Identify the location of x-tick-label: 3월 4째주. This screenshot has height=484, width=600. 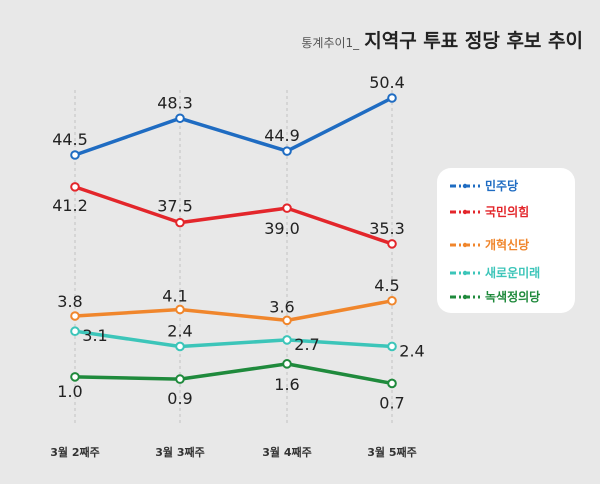
(287, 452).